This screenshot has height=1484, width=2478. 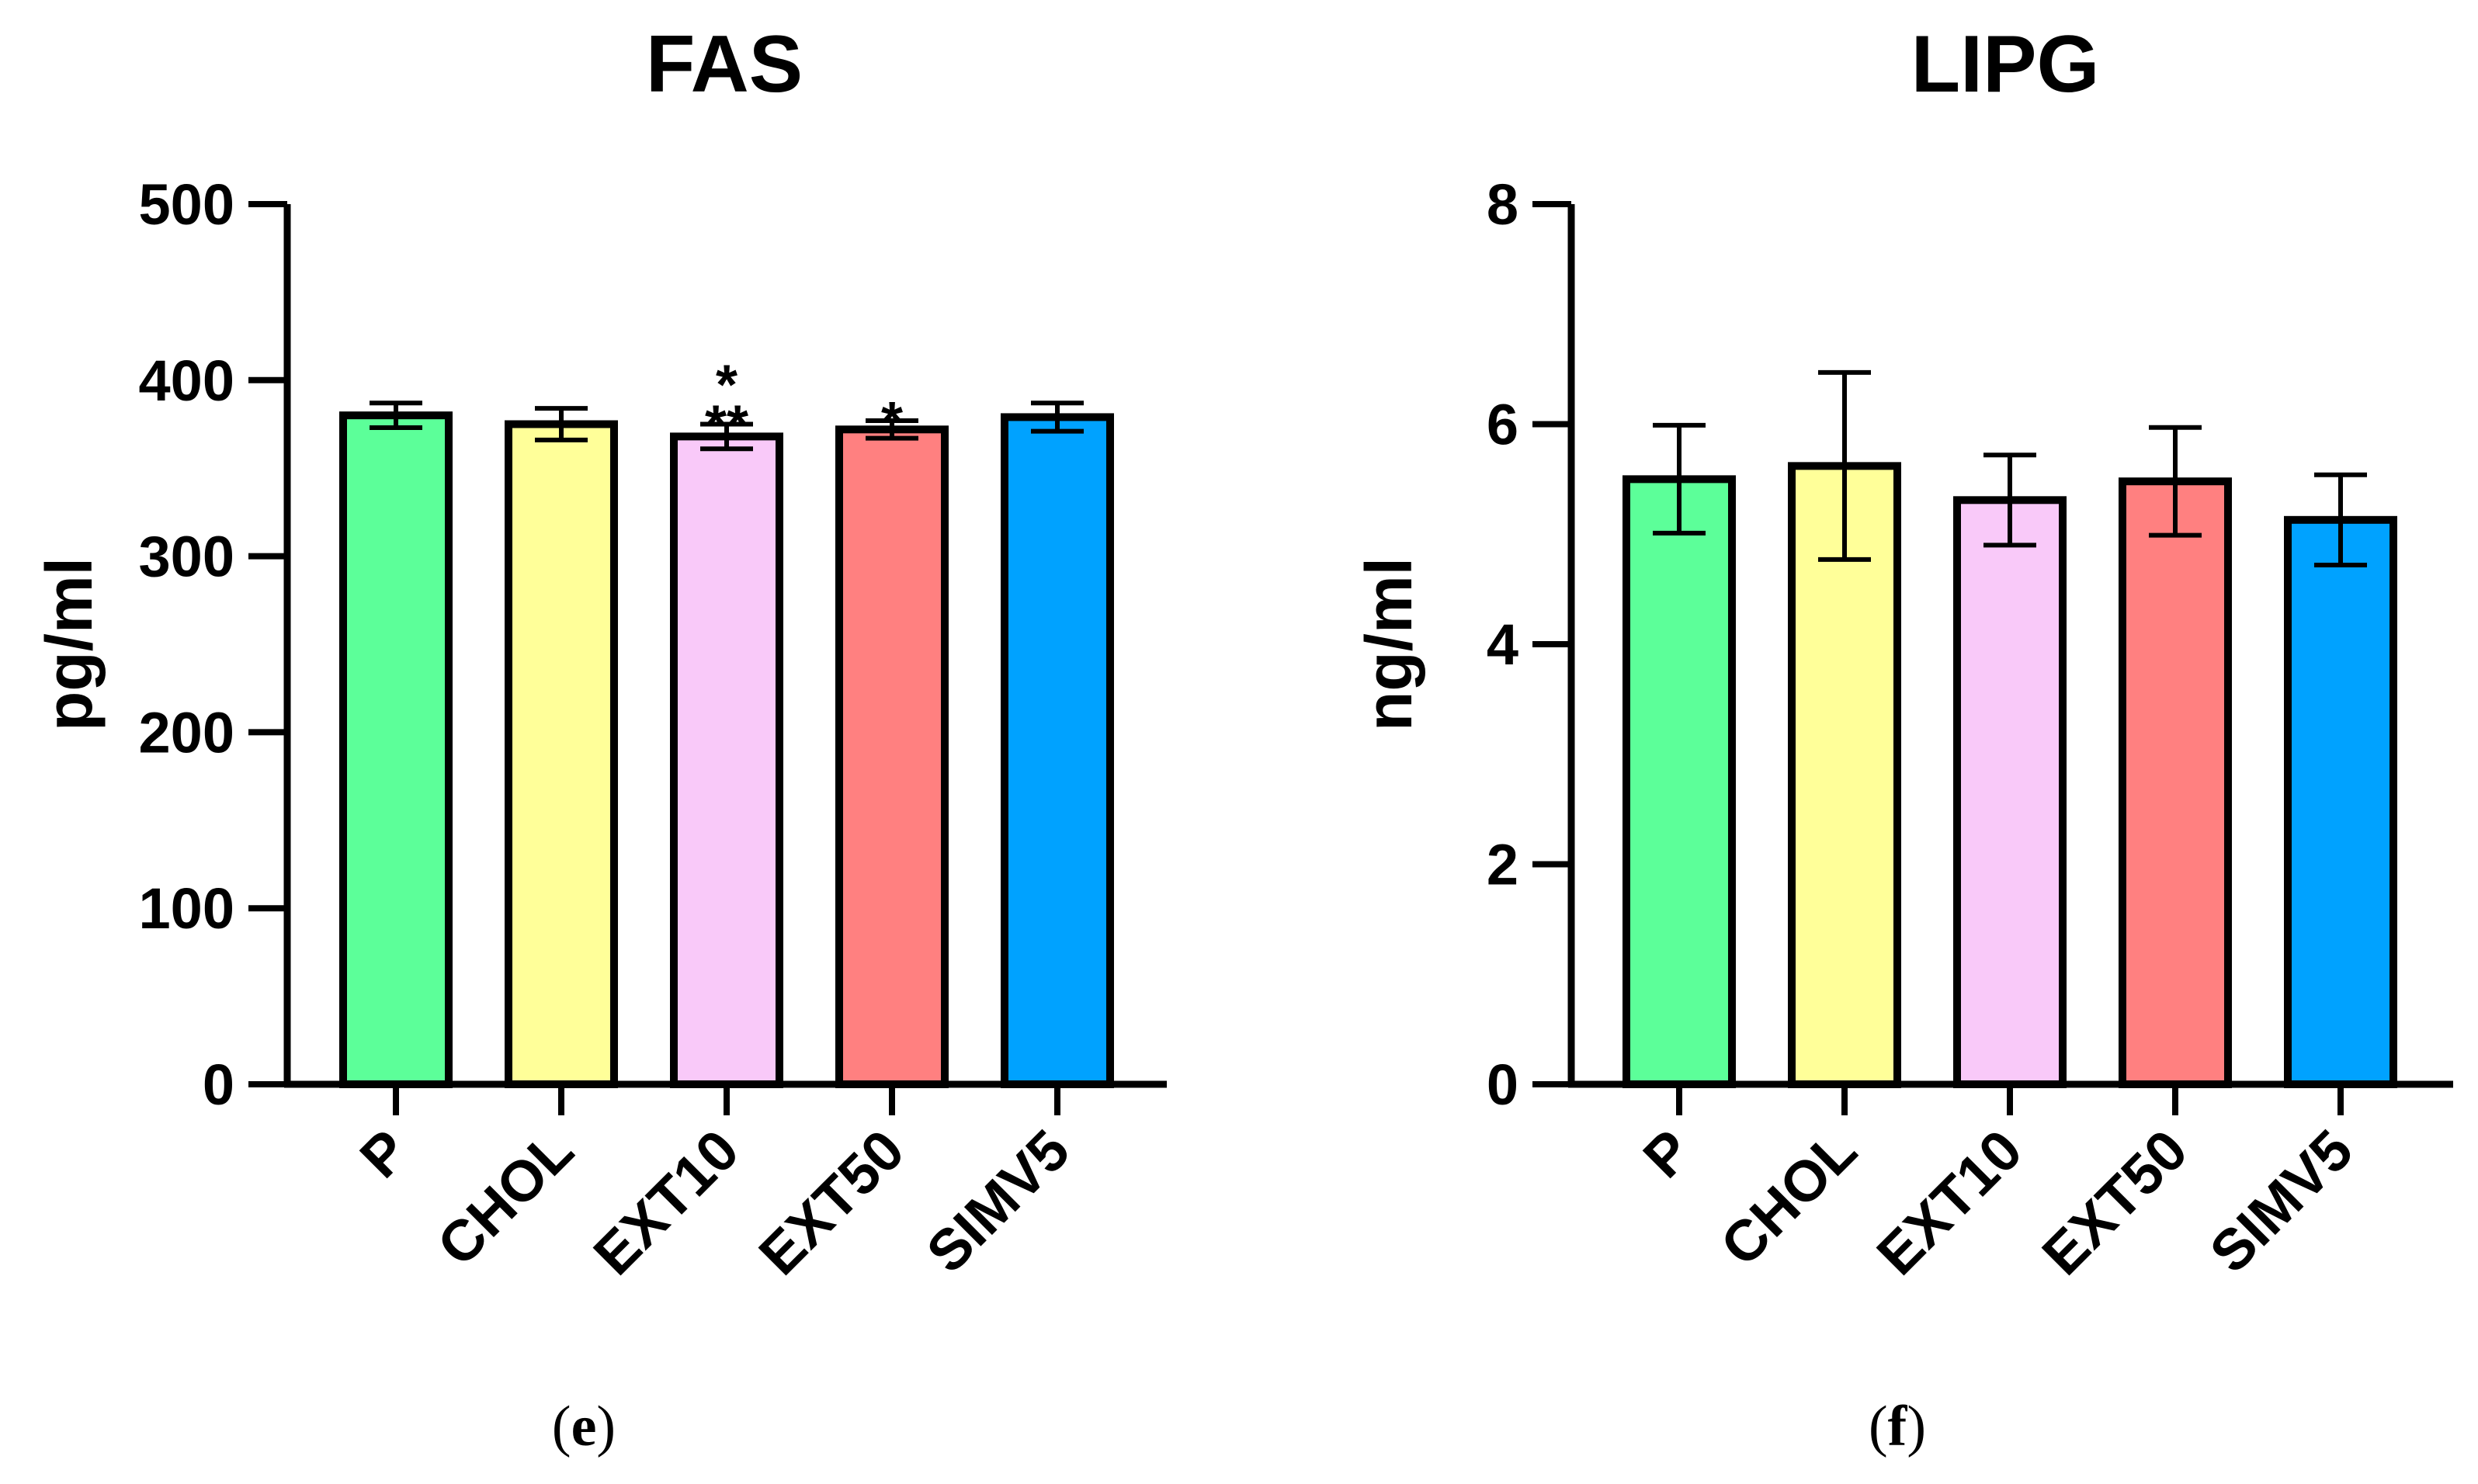 What do you see at coordinates (186, 205) in the screenshot?
I see `y-tick-label: 500` at bounding box center [186, 205].